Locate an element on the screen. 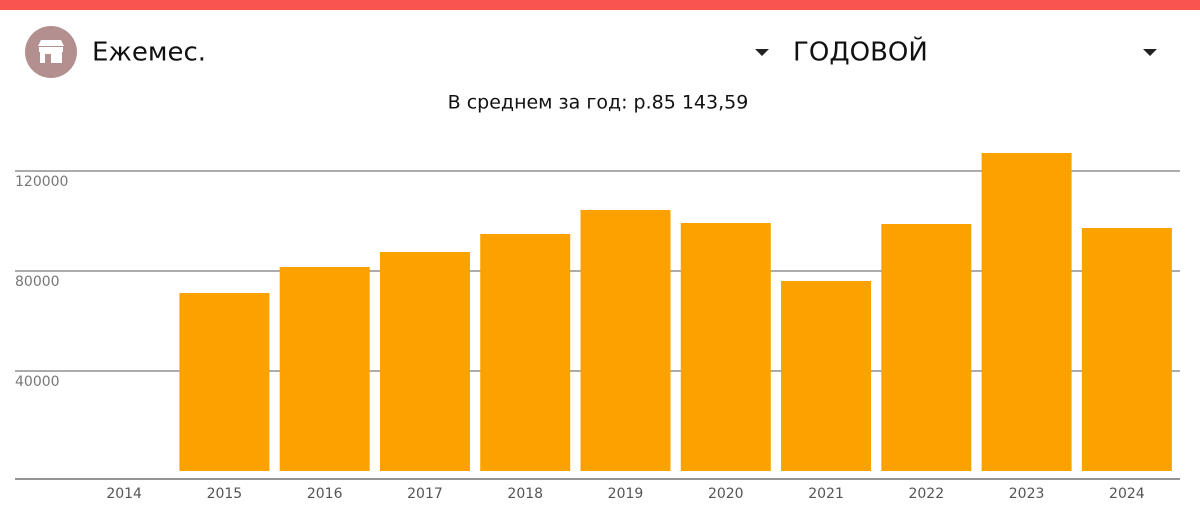 This screenshot has width=1200, height=509. y-tick-label: 40000 is located at coordinates (37, 382).